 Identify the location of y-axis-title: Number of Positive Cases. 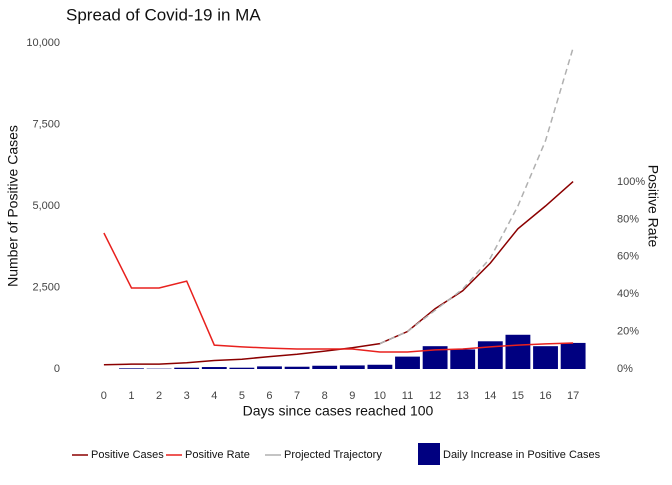
(13, 206).